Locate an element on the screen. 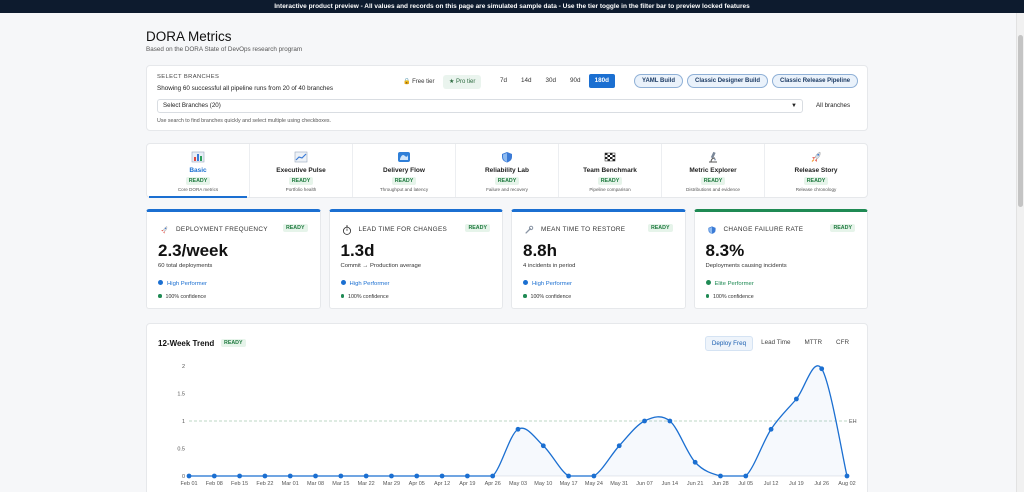  x-tick-label: Jul 12 is located at coordinates (771, 484).